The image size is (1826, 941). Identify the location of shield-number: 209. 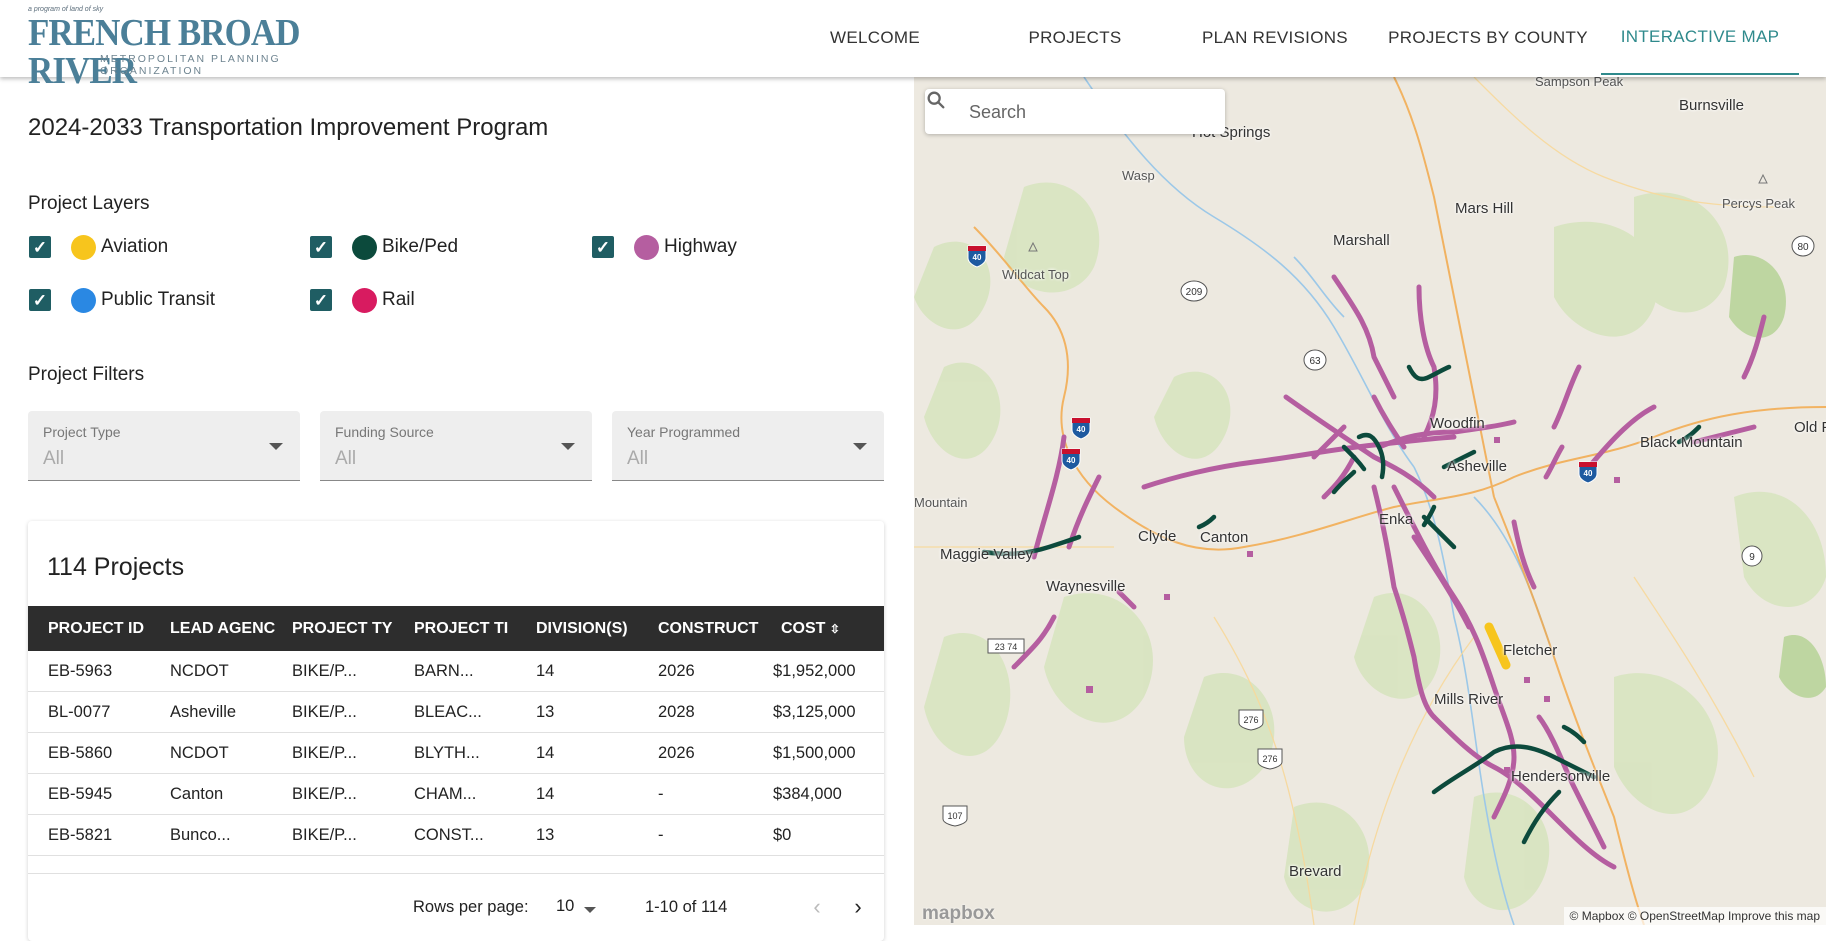
(1194, 292).